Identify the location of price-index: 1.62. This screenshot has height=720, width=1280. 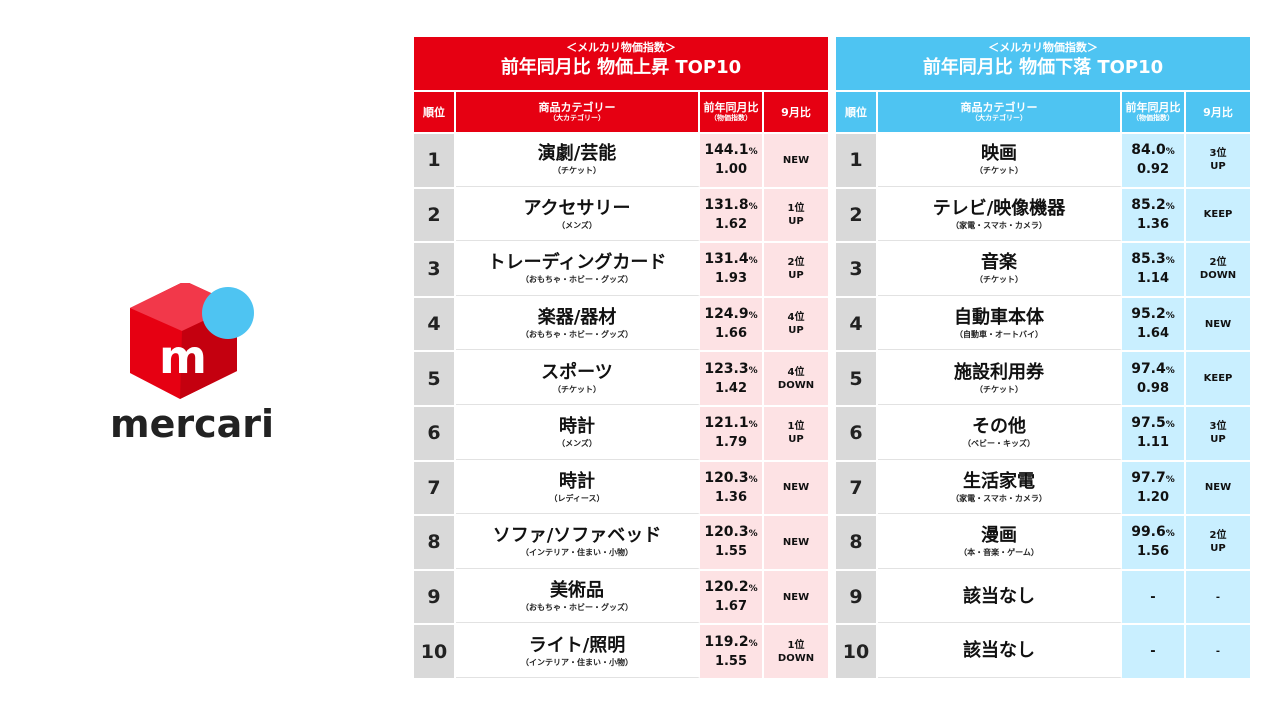
(731, 224).